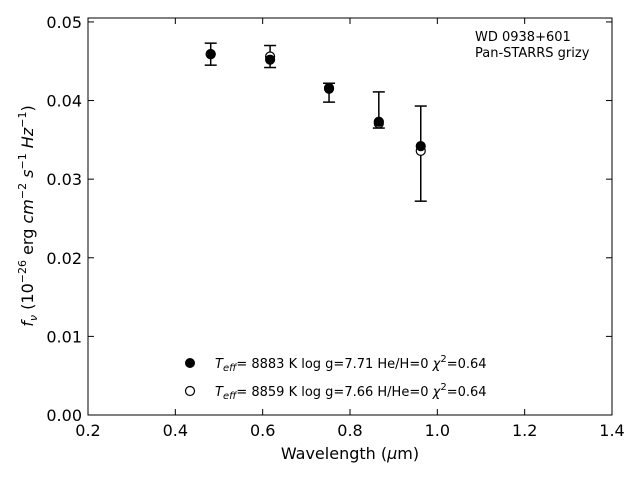  I want to click on annotation-survey: Pan-STARRS grizy, so click(532, 53).